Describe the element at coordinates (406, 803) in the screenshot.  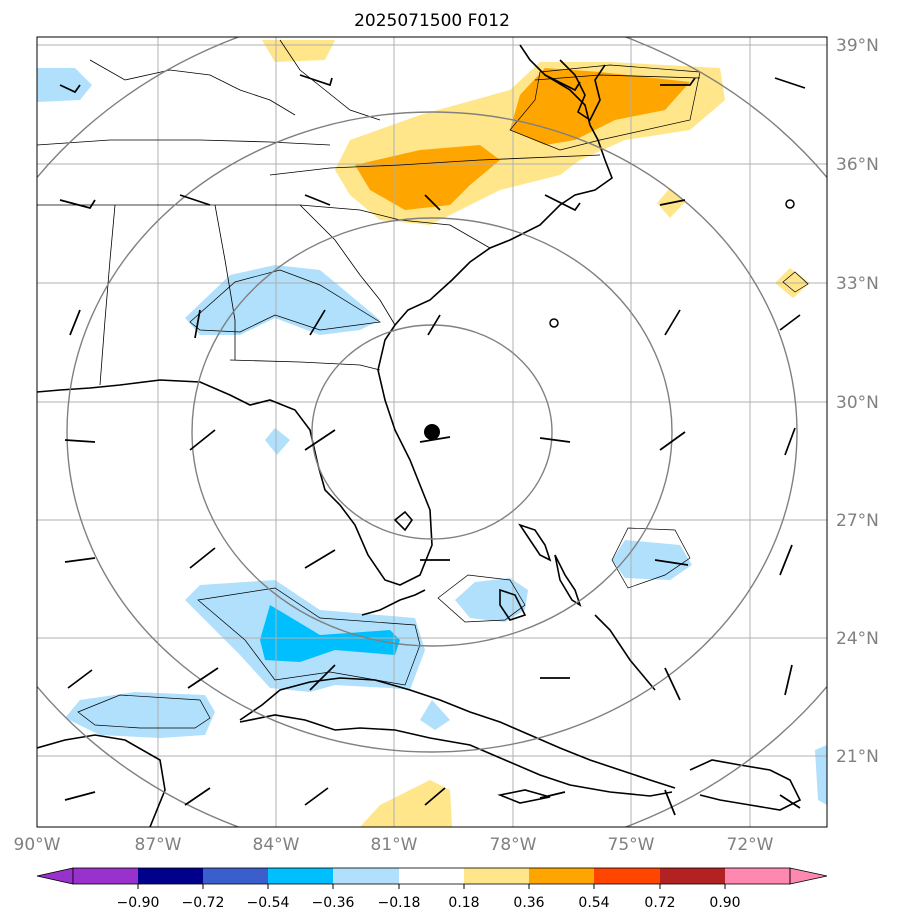
I see `positive-region-south` at that location.